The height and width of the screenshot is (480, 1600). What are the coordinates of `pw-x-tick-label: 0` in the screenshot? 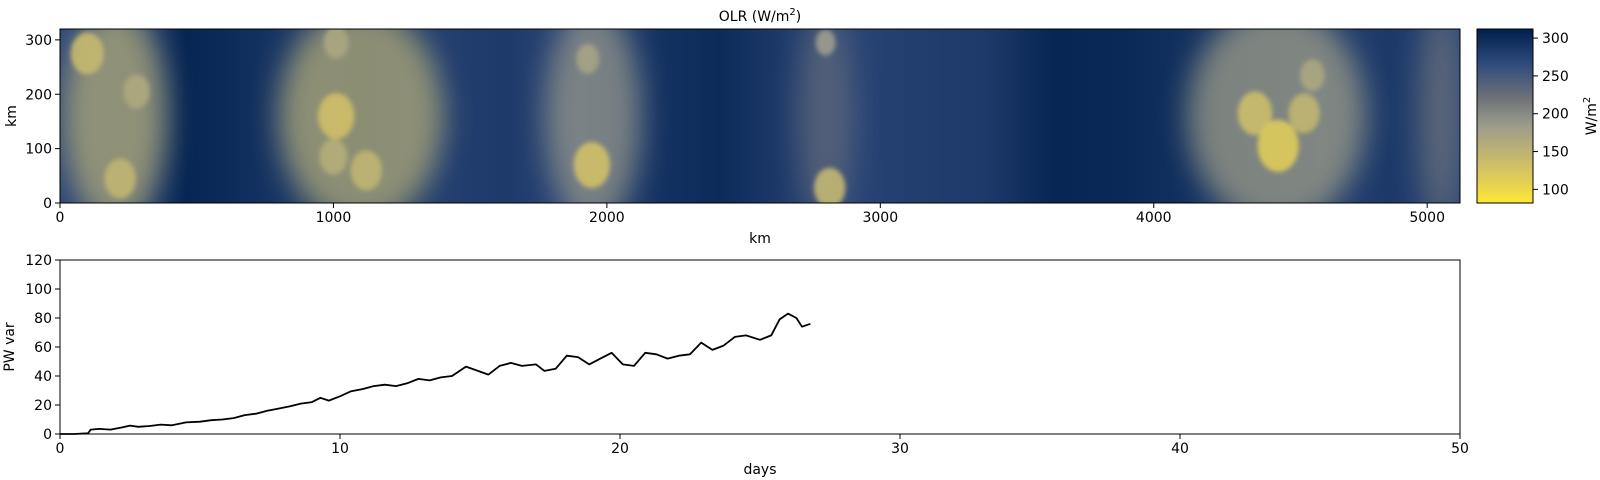 It's located at (60, 449).